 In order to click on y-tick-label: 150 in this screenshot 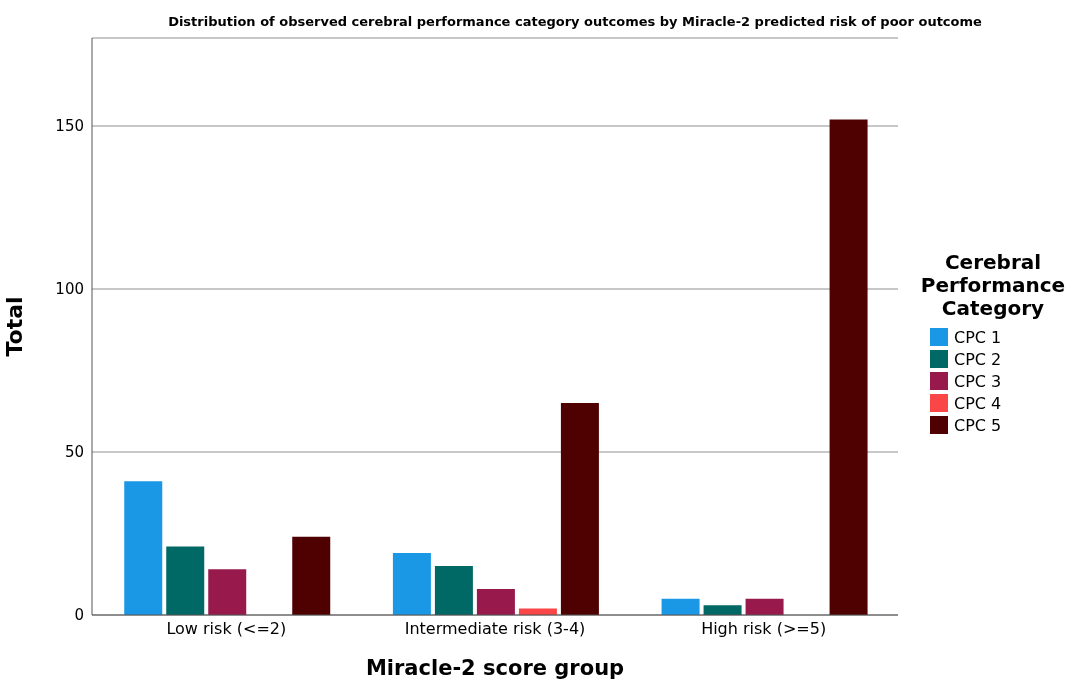, I will do `click(69, 126)`.